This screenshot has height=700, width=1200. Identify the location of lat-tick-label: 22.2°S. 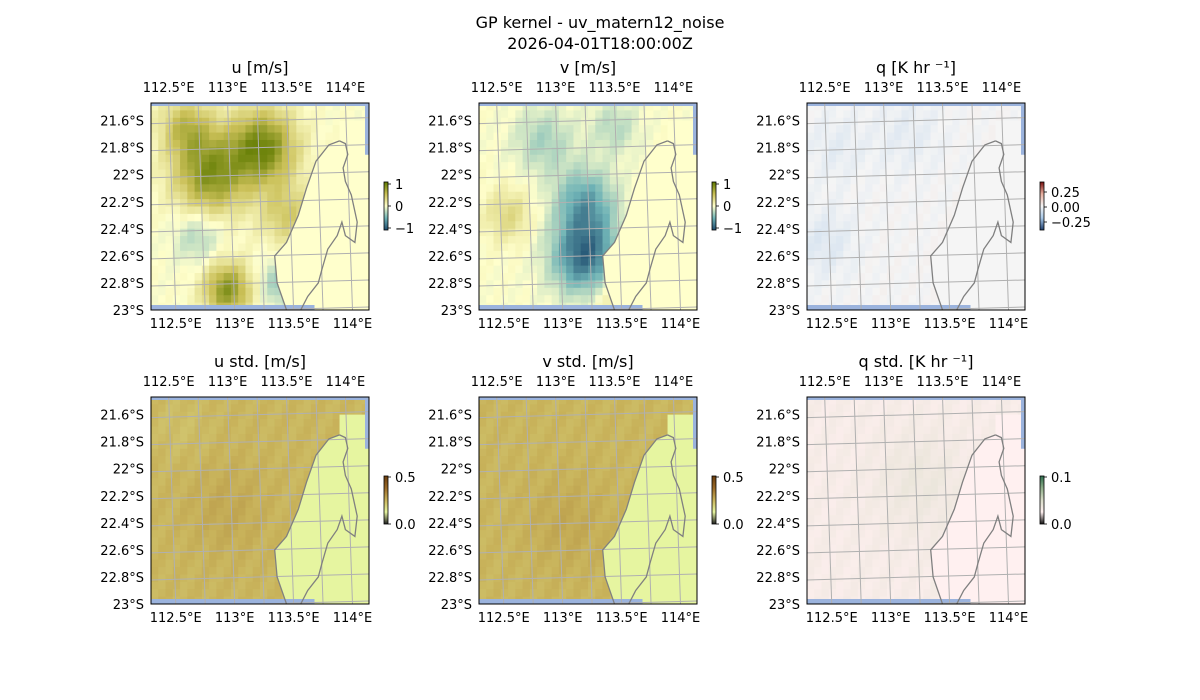
(122, 497).